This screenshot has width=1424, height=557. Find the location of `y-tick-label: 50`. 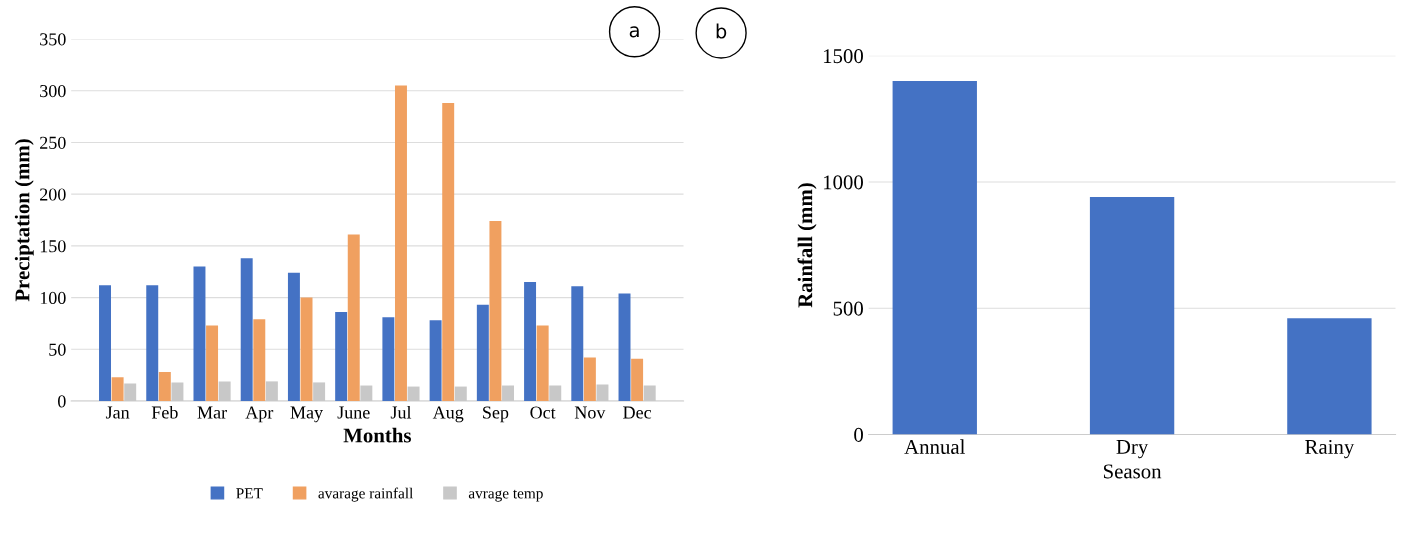

y-tick-label: 50 is located at coordinates (57, 349).